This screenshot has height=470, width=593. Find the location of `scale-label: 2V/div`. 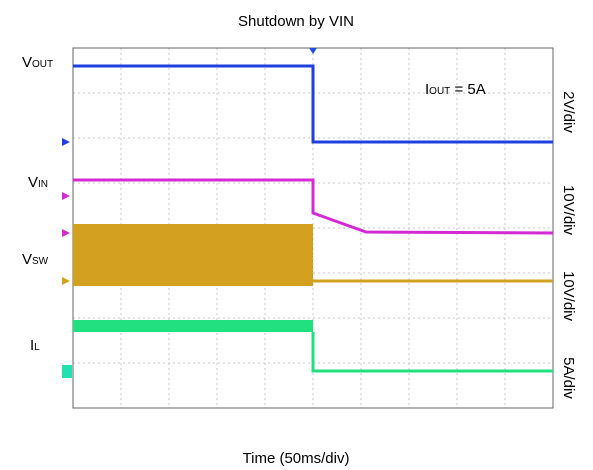

scale-label: 2V/div is located at coordinates (568, 112).